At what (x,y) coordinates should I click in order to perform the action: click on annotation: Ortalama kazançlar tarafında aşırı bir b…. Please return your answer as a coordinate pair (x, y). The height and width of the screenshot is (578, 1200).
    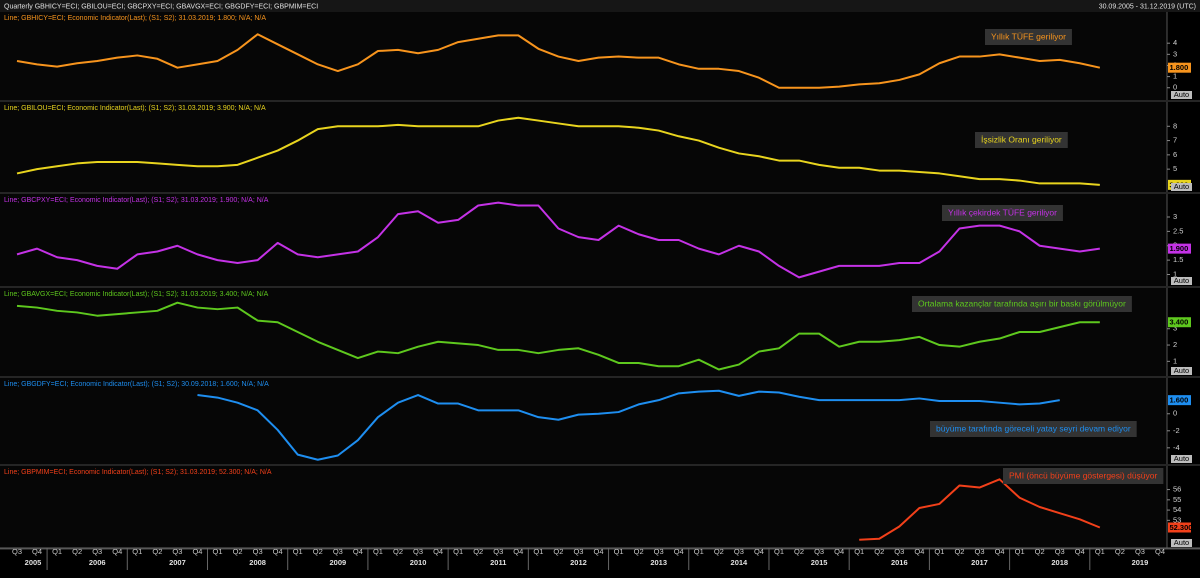
    Looking at the image, I should click on (1022, 303).